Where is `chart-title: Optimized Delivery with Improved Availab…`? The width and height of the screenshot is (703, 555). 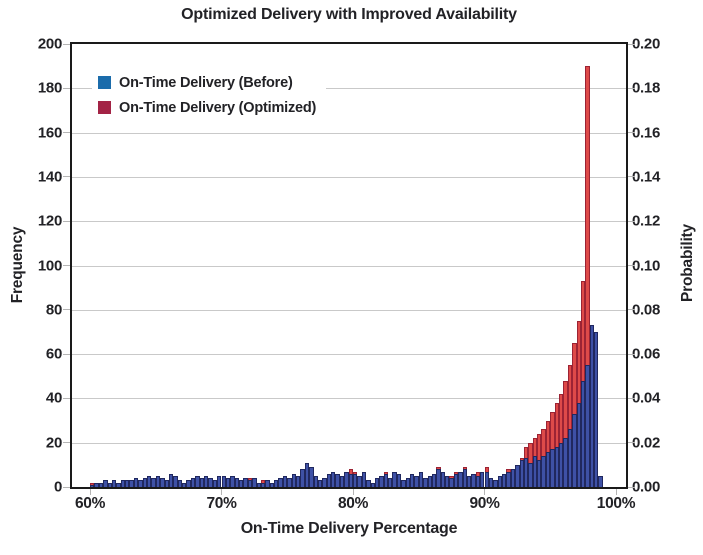 chart-title: Optimized Delivery with Improved Availab… is located at coordinates (349, 14).